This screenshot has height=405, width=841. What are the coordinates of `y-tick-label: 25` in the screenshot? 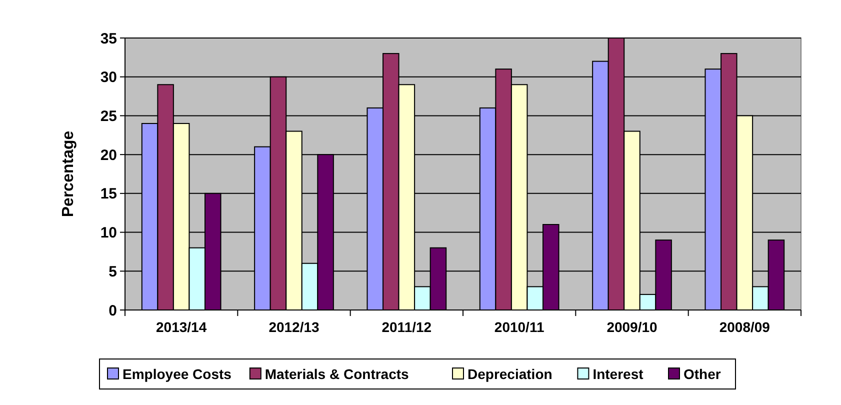 It's located at (108, 116).